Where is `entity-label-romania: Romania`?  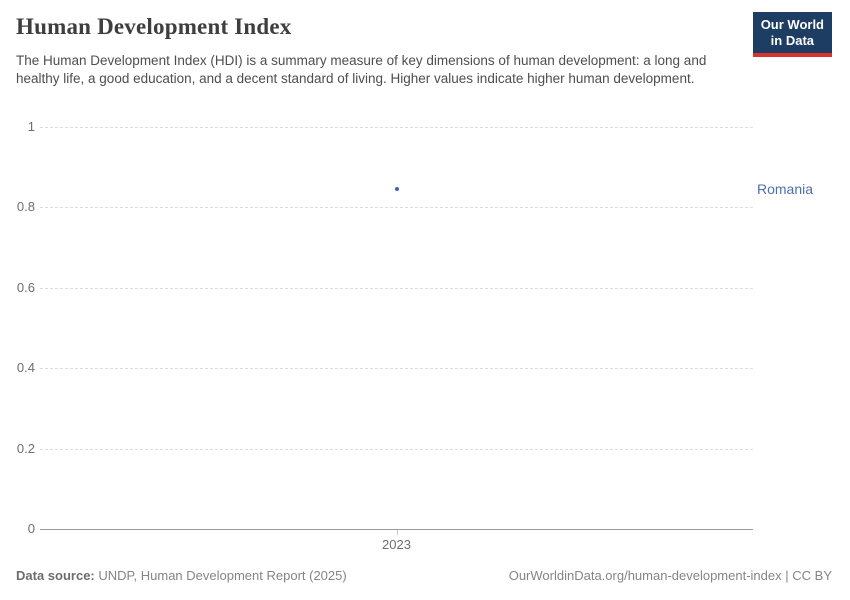
entity-label-romania: Romania is located at coordinates (785, 189).